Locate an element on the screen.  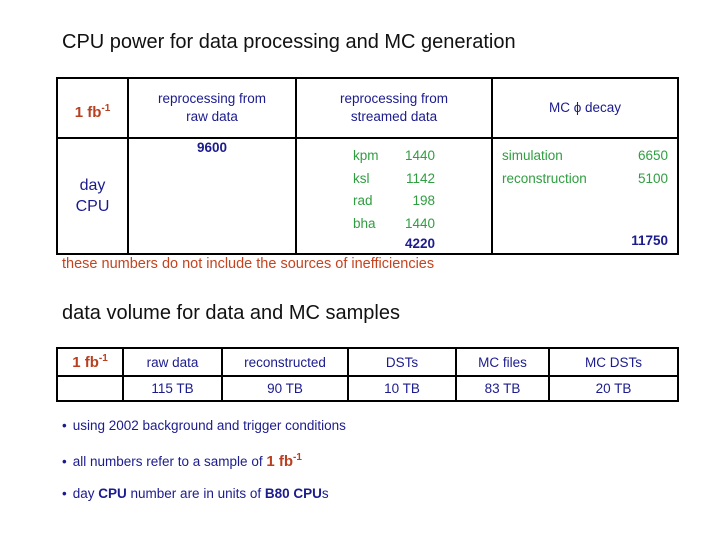
header-reprocessing-streamed: reprocessing from streamed data is located at coordinates (394, 108).